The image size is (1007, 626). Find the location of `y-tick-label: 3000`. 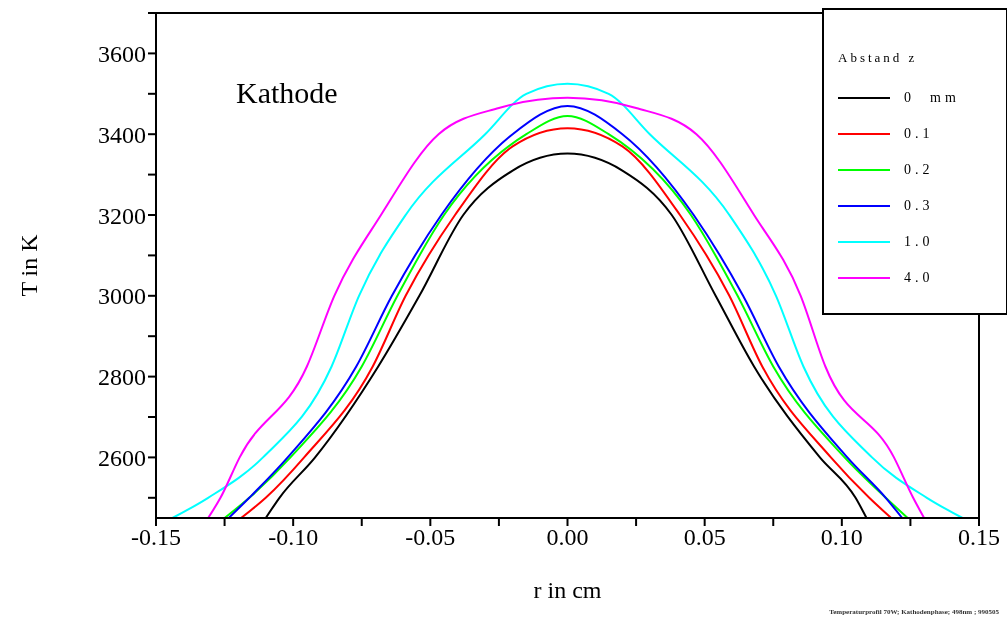

y-tick-label: 3000 is located at coordinates (122, 296).